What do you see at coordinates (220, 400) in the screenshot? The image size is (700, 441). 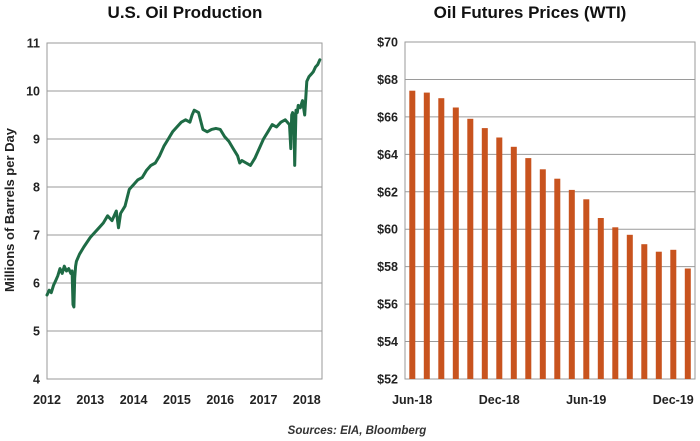 I see `production-x-tick: 2016` at bounding box center [220, 400].